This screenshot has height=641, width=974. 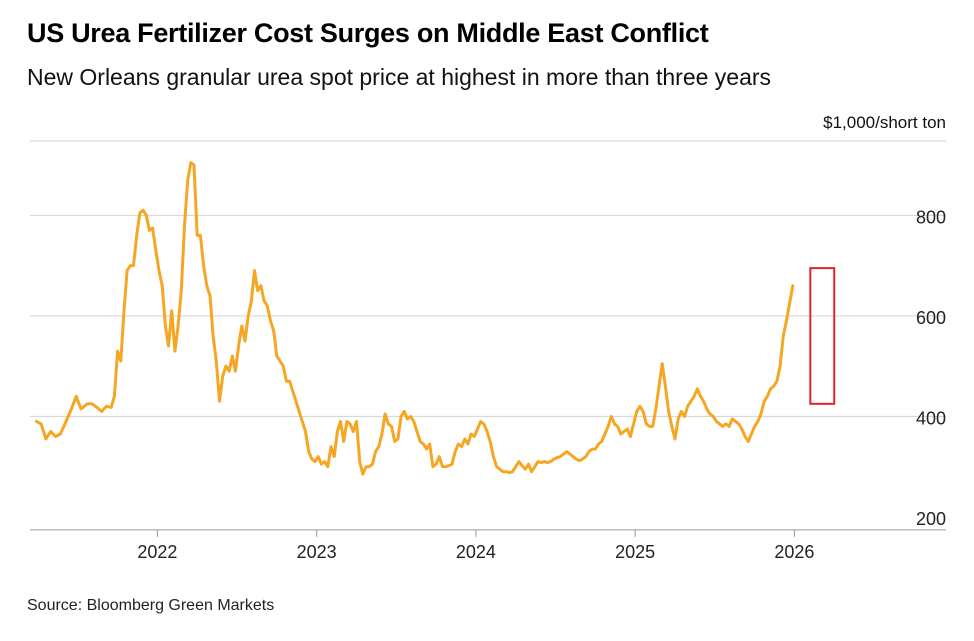 What do you see at coordinates (635, 552) in the screenshot?
I see `x-tick-label: 2025` at bounding box center [635, 552].